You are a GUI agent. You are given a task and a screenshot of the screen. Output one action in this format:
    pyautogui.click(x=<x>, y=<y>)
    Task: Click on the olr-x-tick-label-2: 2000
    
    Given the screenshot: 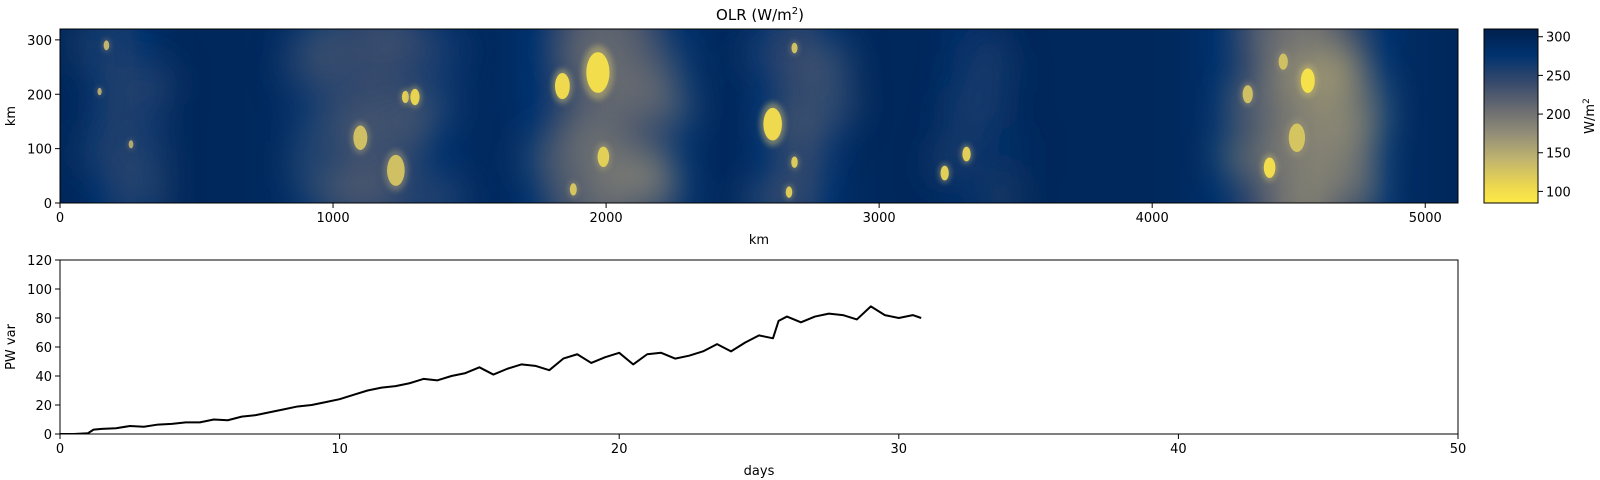 What is the action you would take?
    pyautogui.click(x=606, y=218)
    